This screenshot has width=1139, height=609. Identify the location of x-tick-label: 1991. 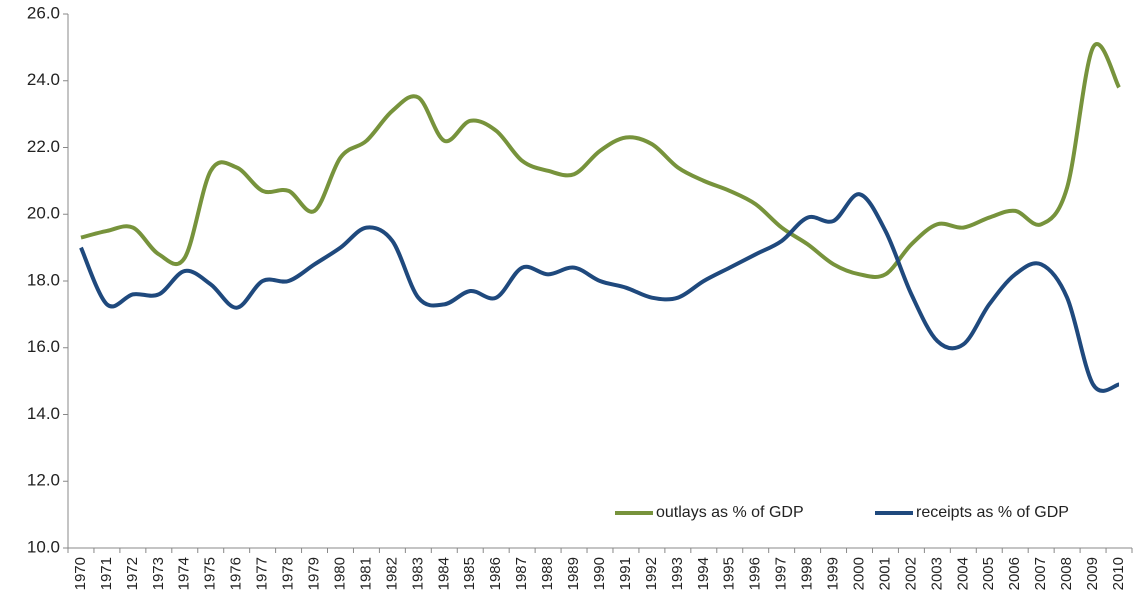
(625, 573).